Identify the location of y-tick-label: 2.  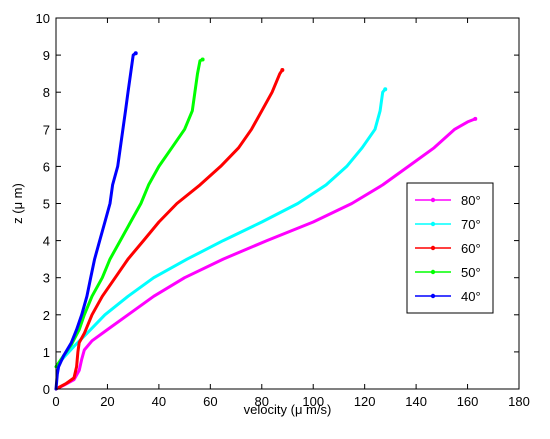
(46, 315).